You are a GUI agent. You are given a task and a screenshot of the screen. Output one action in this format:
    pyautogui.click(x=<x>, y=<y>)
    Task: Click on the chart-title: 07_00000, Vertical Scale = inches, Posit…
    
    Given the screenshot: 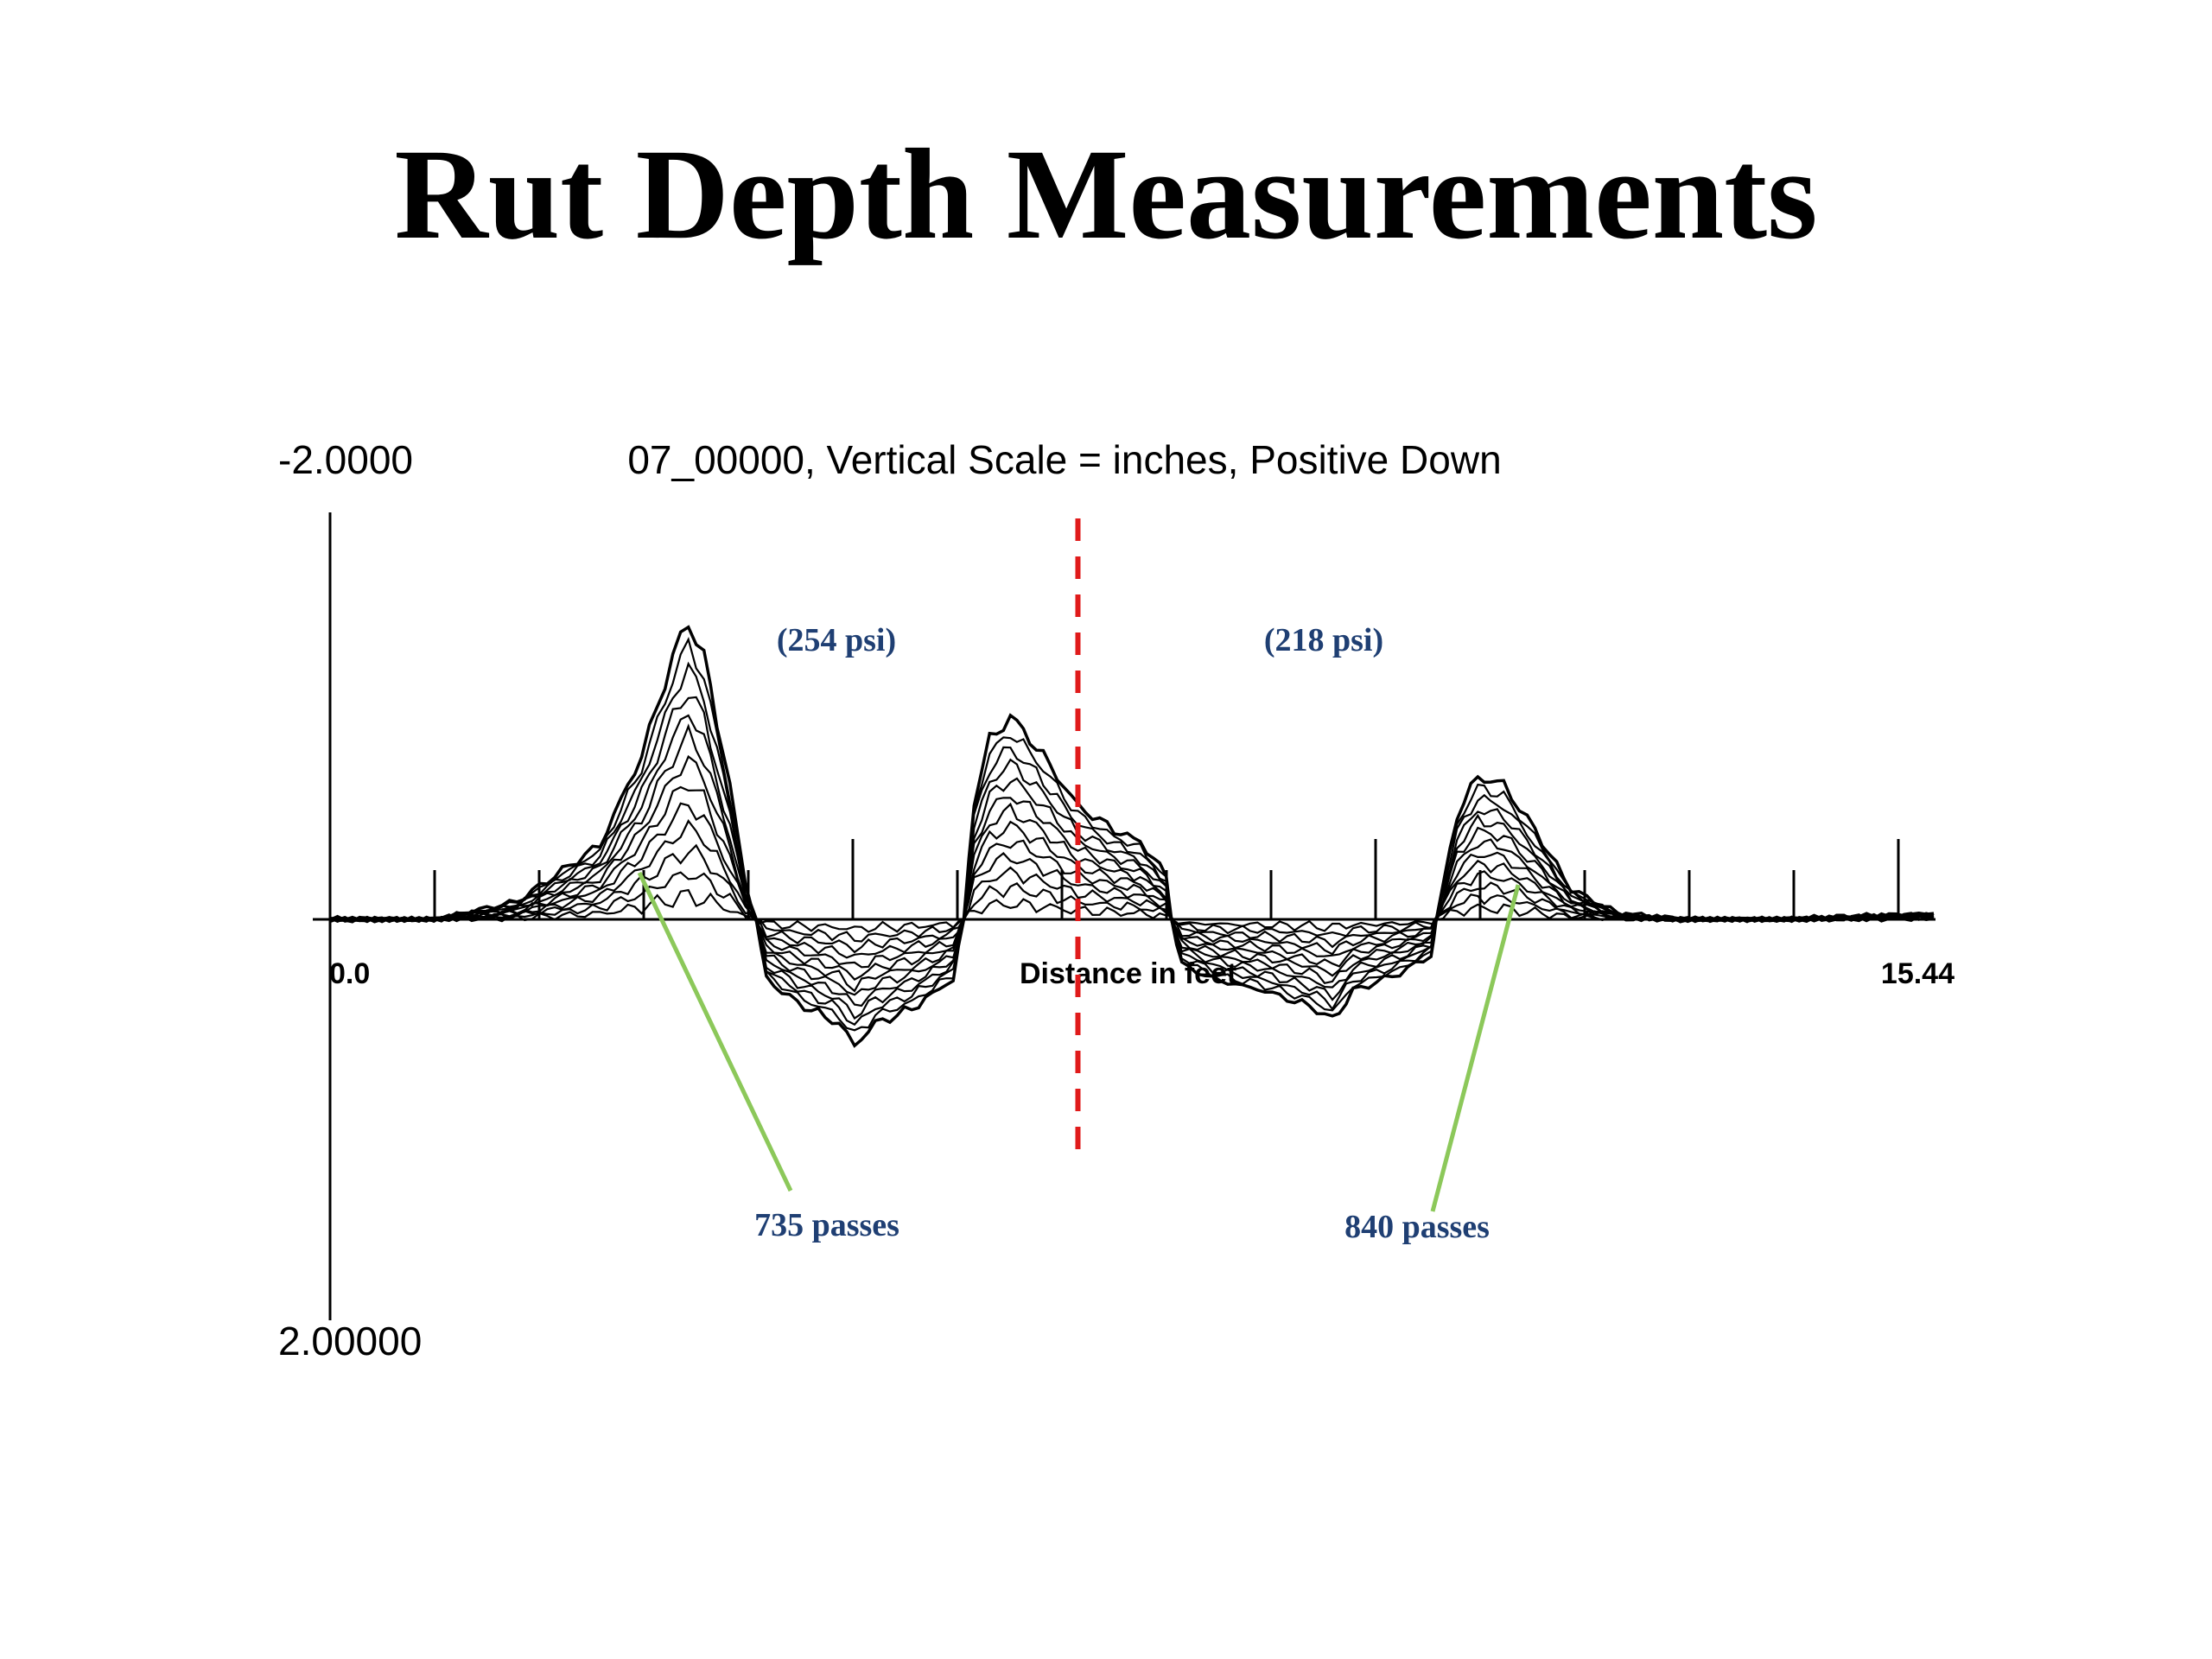 What is the action you would take?
    pyautogui.click(x=1064, y=459)
    